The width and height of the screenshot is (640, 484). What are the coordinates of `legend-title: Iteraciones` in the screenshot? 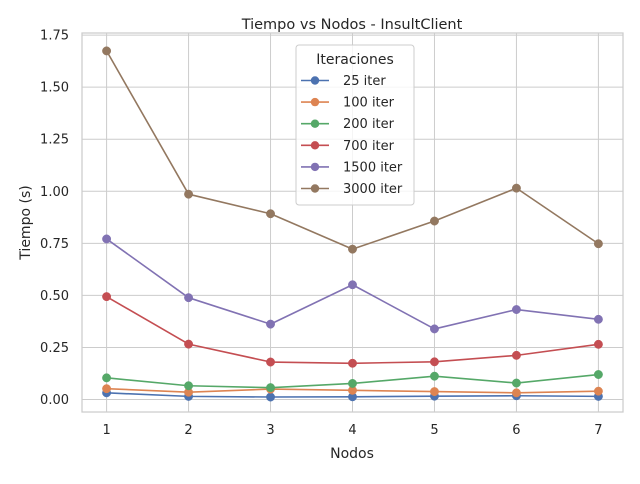 It's located at (355, 60).